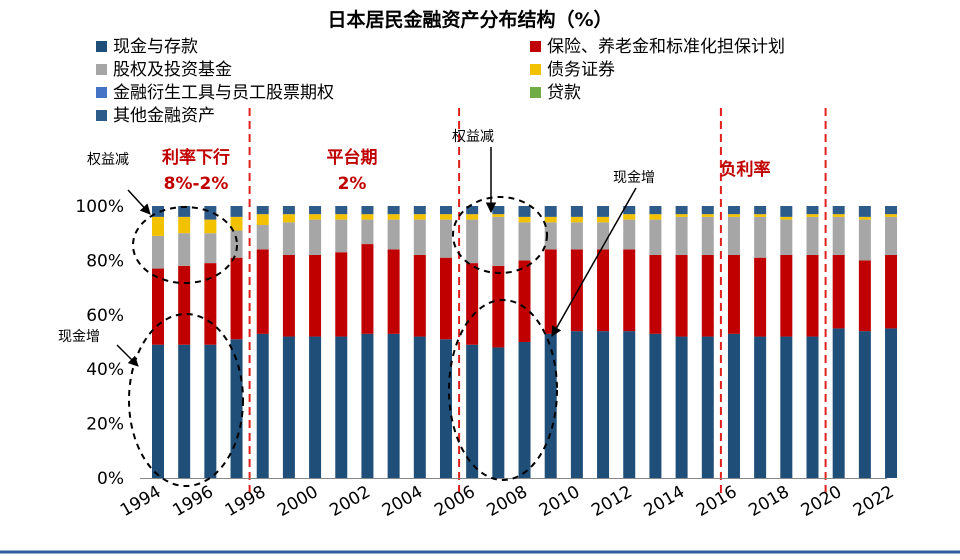 This screenshot has width=960, height=560. I want to click on legend-label-3: 债务证券, so click(581, 70).